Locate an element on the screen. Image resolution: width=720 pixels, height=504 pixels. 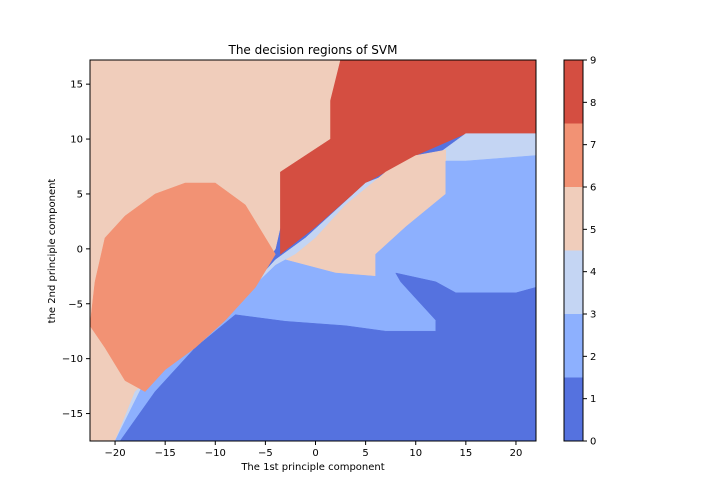
colorbar-tick-label: 4 is located at coordinates (593, 272).